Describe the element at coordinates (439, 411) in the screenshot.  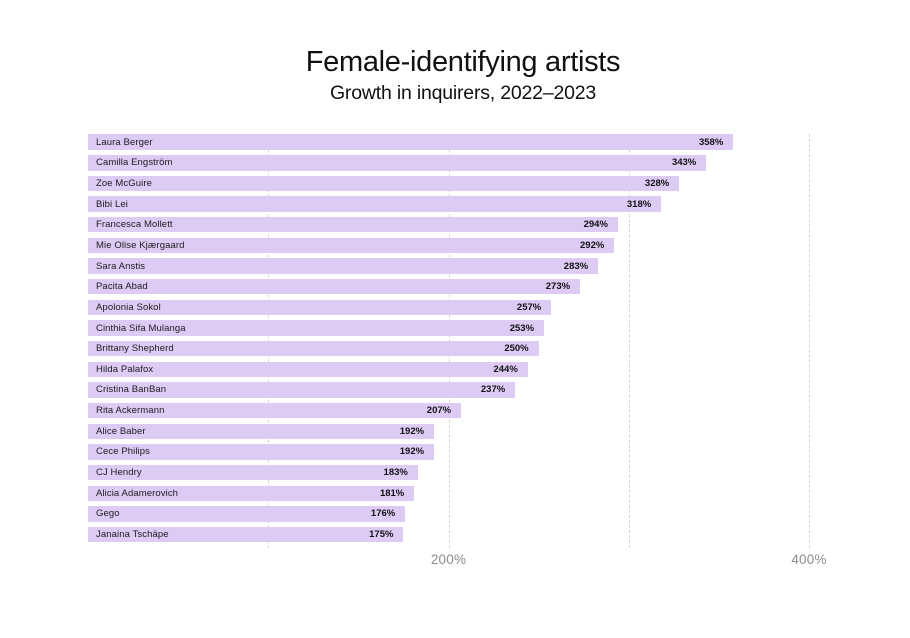
I see `bar-value-label: 207%` at that location.